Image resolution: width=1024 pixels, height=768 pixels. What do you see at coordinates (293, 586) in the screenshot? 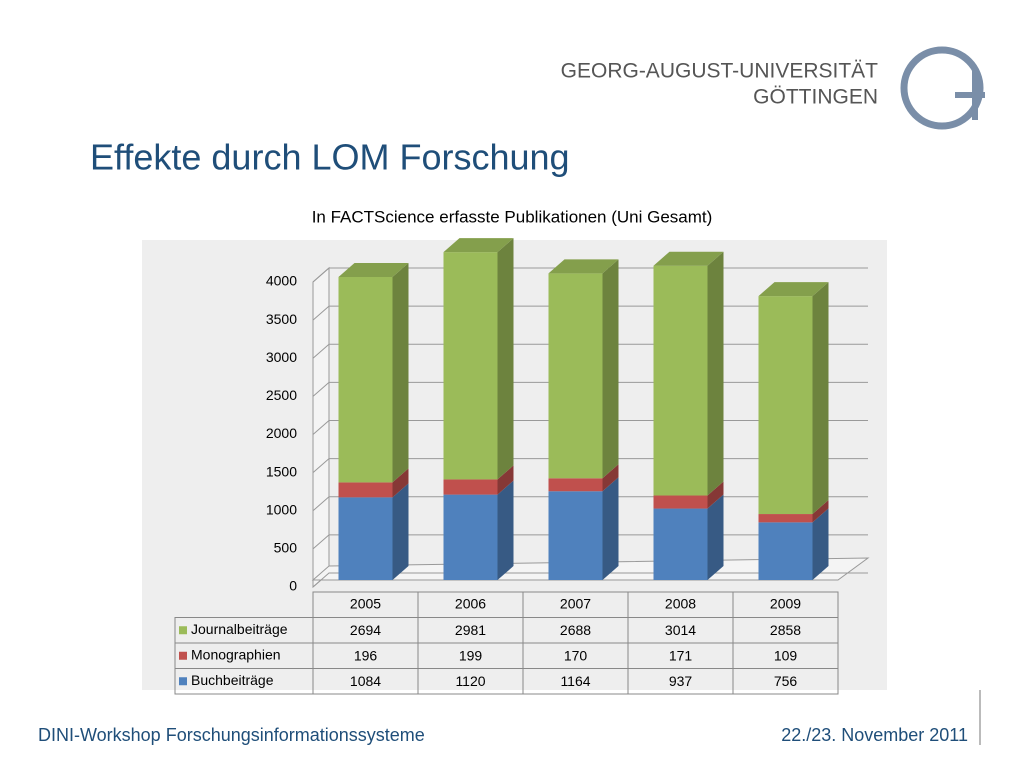
I see `y-tick-label: 0` at bounding box center [293, 586].